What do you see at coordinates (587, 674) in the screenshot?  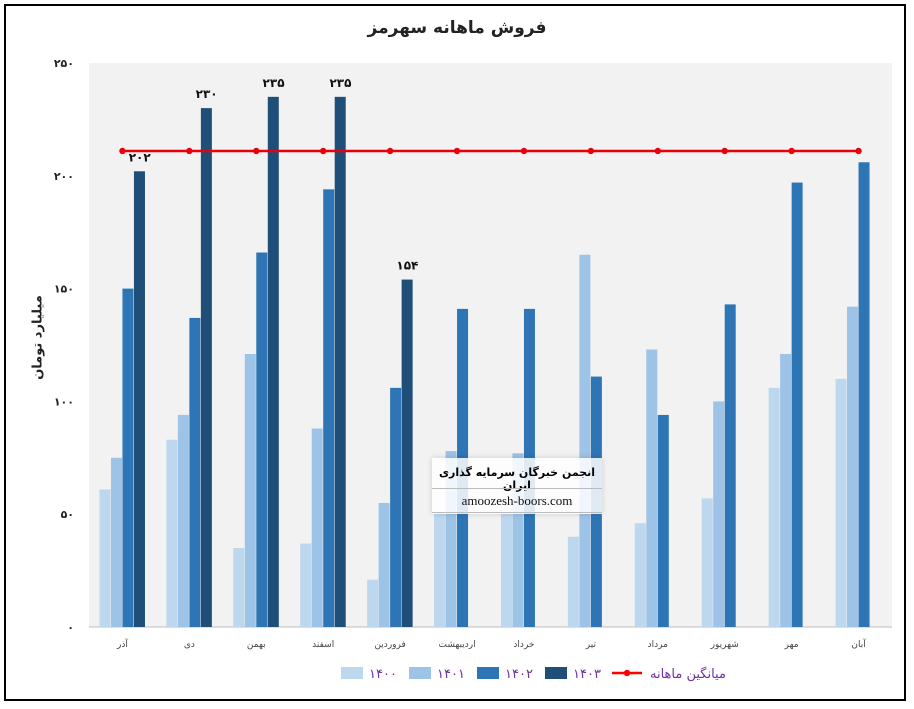 I see `legend-label: ۱۴۰۳` at bounding box center [587, 674].